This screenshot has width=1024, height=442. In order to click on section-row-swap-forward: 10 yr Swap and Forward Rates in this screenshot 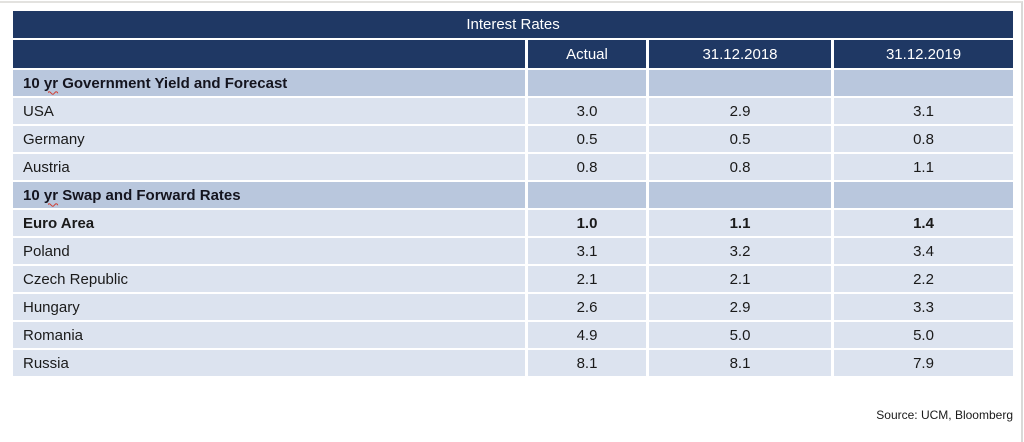, I will do `click(513, 195)`.